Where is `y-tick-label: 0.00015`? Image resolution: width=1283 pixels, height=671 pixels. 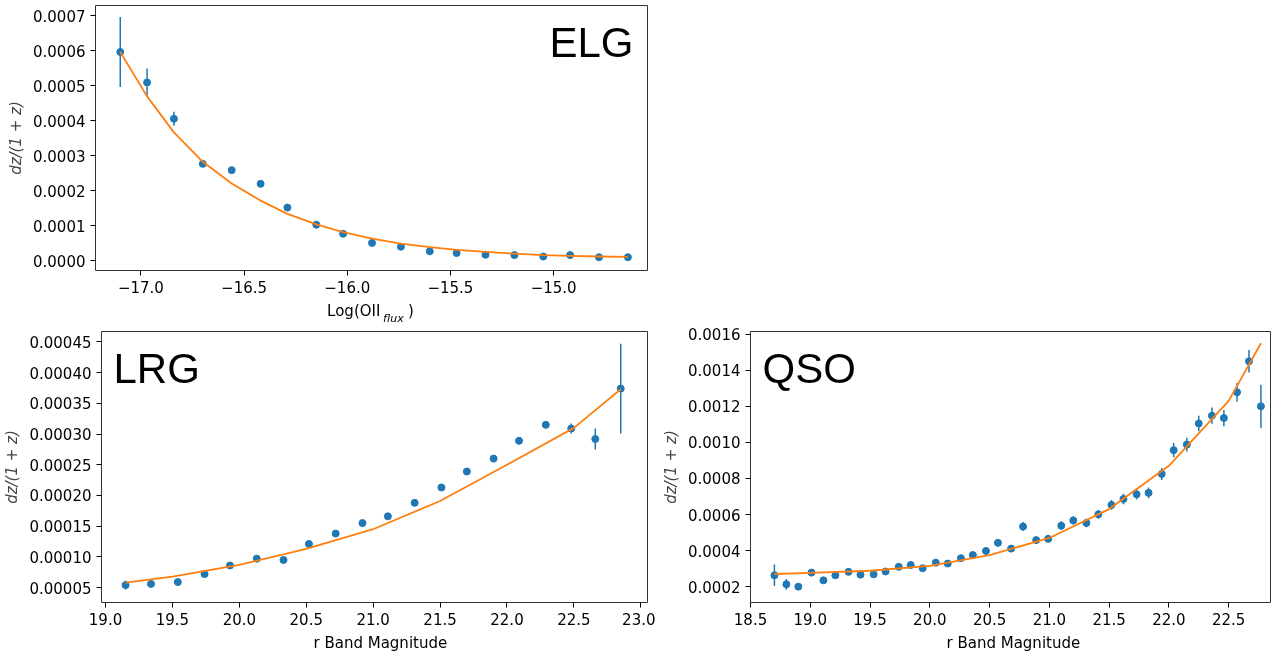
y-tick-label: 0.00015 is located at coordinates (60, 527).